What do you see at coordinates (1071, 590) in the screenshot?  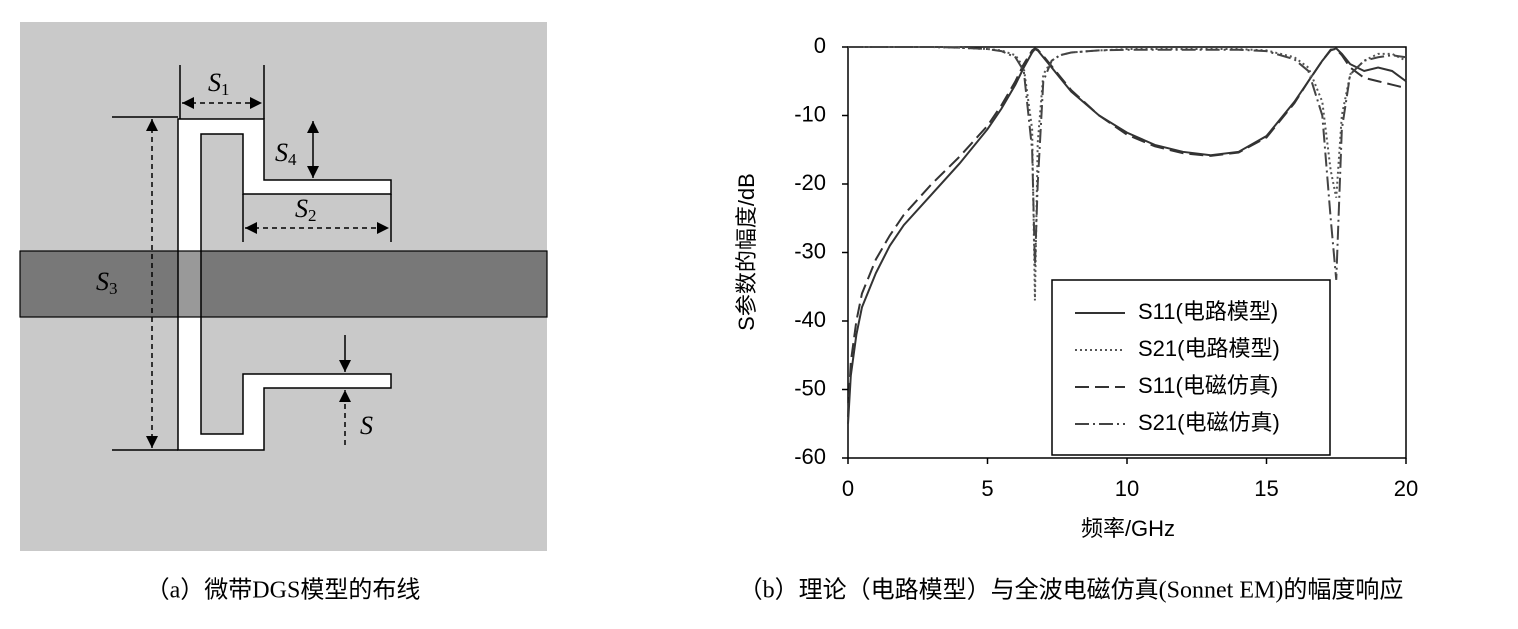 I see `caption: （b）理论（电路模型）与全波电磁仿真(Sonnet EM)的幅度响应` at bounding box center [1071, 590].